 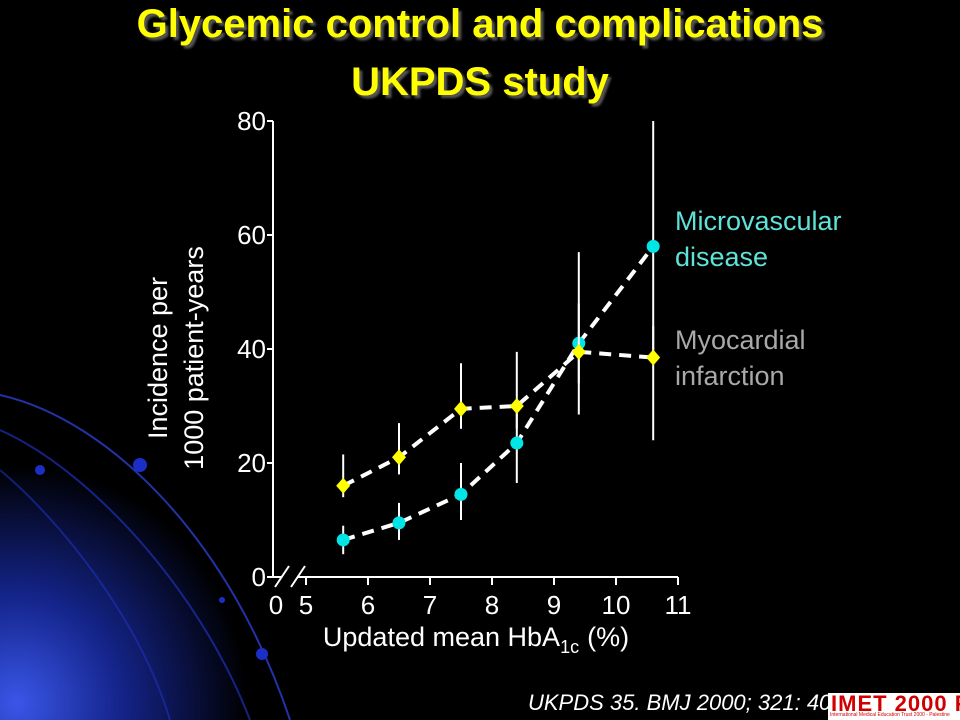 I want to click on series-myocardial-infarction, so click(x=498, y=400).